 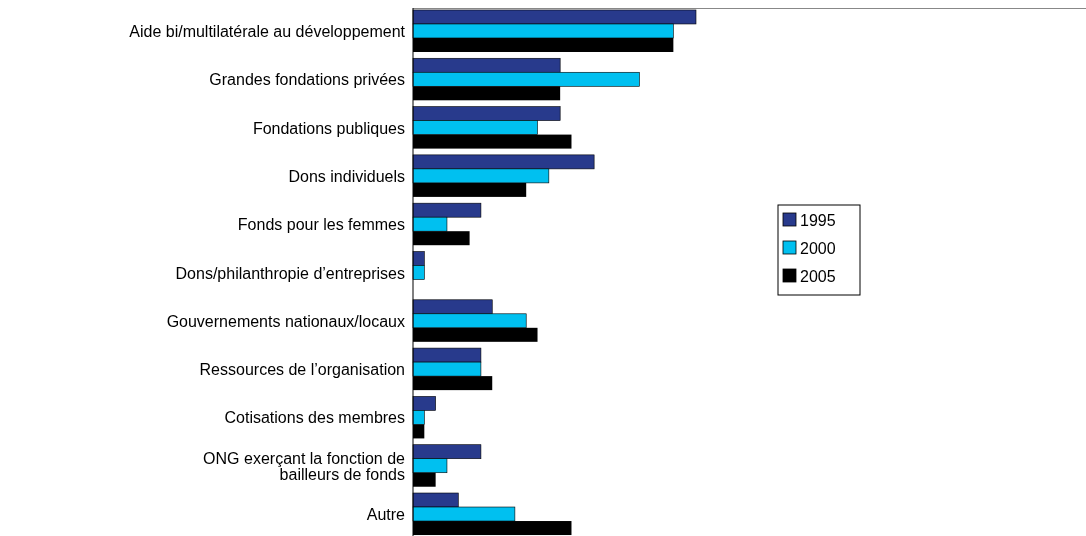 What do you see at coordinates (307, 79) in the screenshot?
I see `y-tick-label: Grandes fondations privées` at bounding box center [307, 79].